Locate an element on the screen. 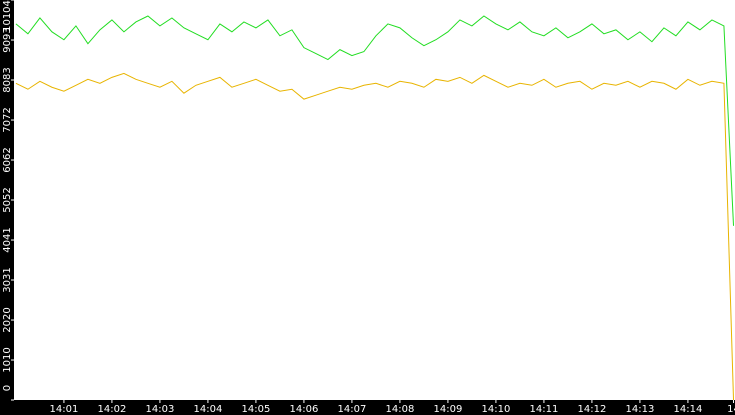 The height and width of the screenshot is (415, 735). y-tick-label: 8083 is located at coordinates (7, 79).